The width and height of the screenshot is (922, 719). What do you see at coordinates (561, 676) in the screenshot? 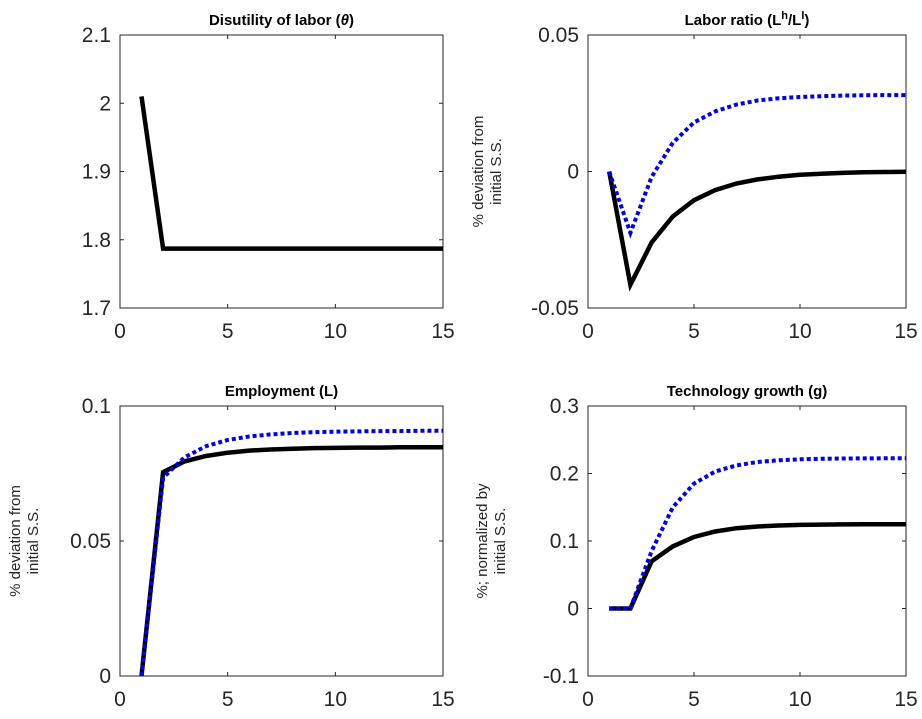
I see `y-tick-label: -0.1` at bounding box center [561, 676].